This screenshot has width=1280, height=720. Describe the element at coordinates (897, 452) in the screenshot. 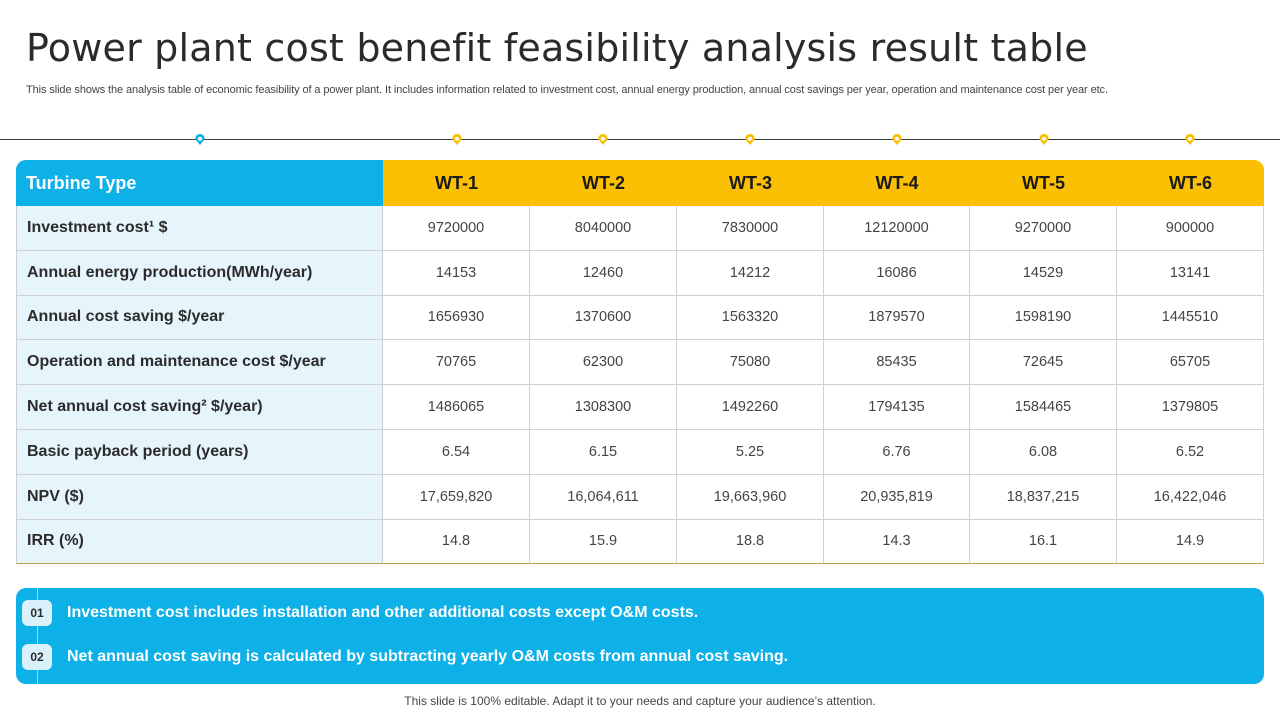

I see `table-cell: 6.76` at that location.